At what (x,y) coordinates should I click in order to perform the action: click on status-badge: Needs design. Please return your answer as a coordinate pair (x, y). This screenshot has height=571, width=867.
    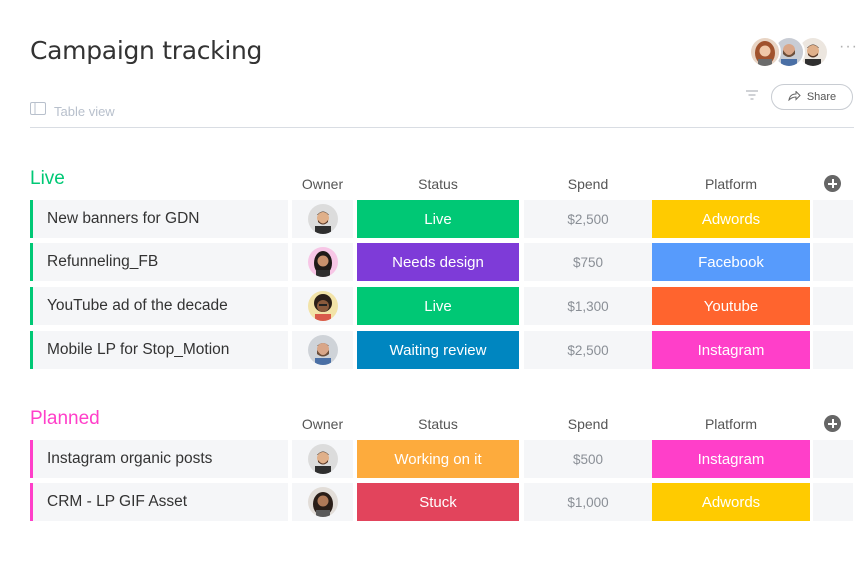
    Looking at the image, I should click on (438, 262).